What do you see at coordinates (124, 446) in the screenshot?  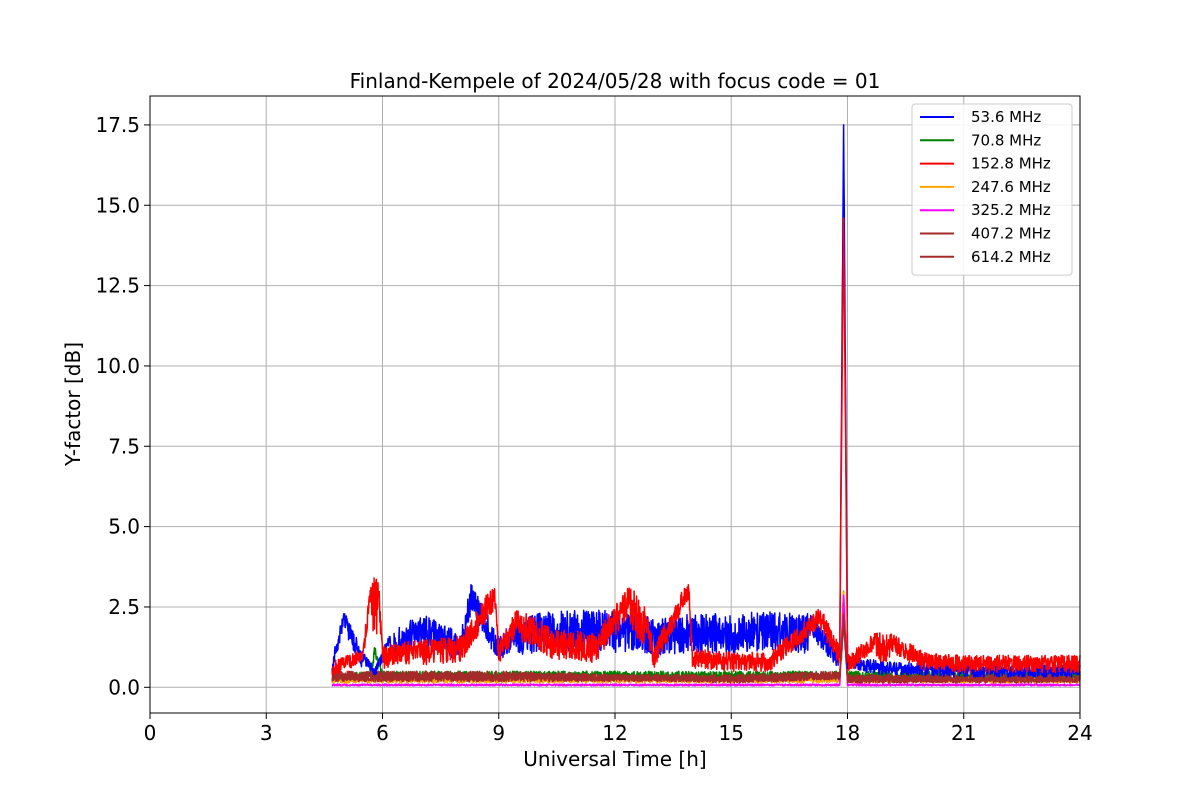 I see `y-tick-label: 7.5` at bounding box center [124, 446].